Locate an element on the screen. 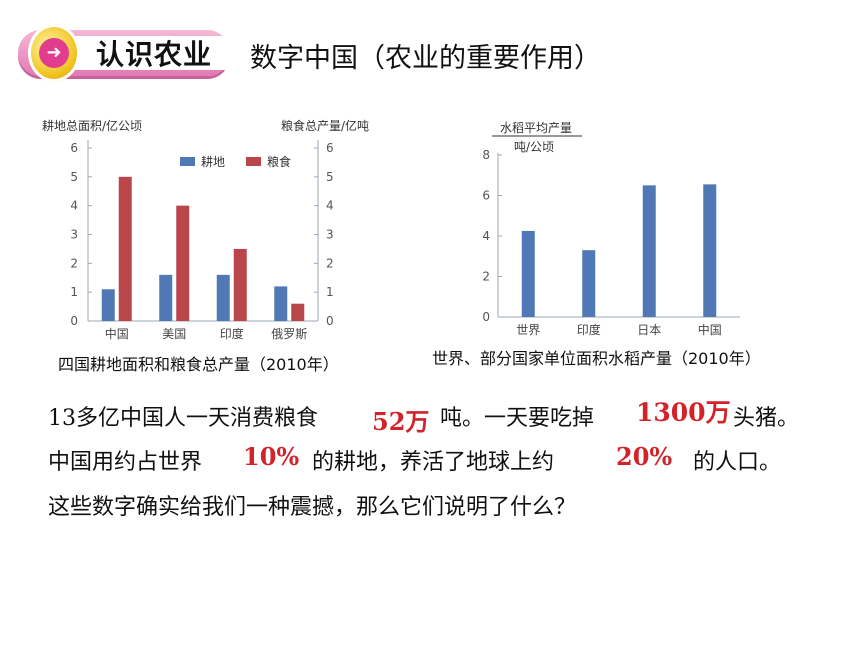  body-line-1-b: 吨。一天要吃掉 is located at coordinates (517, 418).